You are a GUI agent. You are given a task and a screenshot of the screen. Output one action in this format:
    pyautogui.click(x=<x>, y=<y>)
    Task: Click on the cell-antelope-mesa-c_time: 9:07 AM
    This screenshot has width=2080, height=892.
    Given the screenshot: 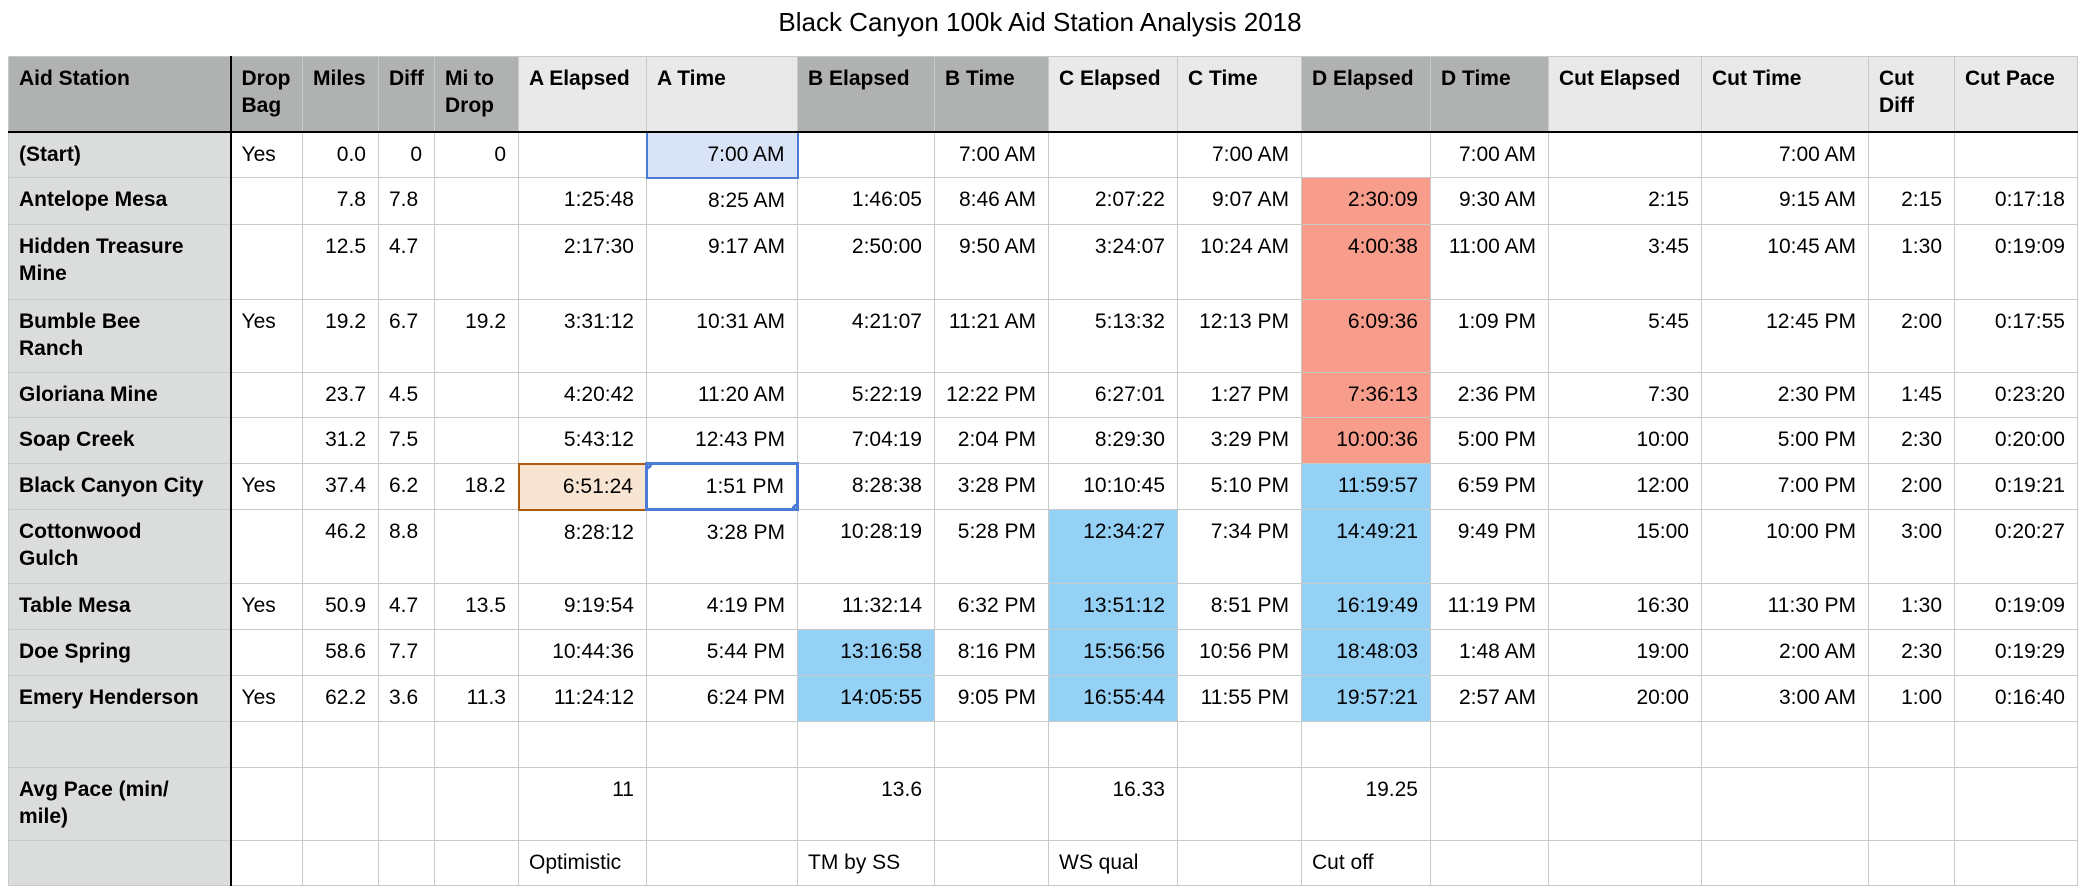 What is the action you would take?
    pyautogui.click(x=1239, y=201)
    